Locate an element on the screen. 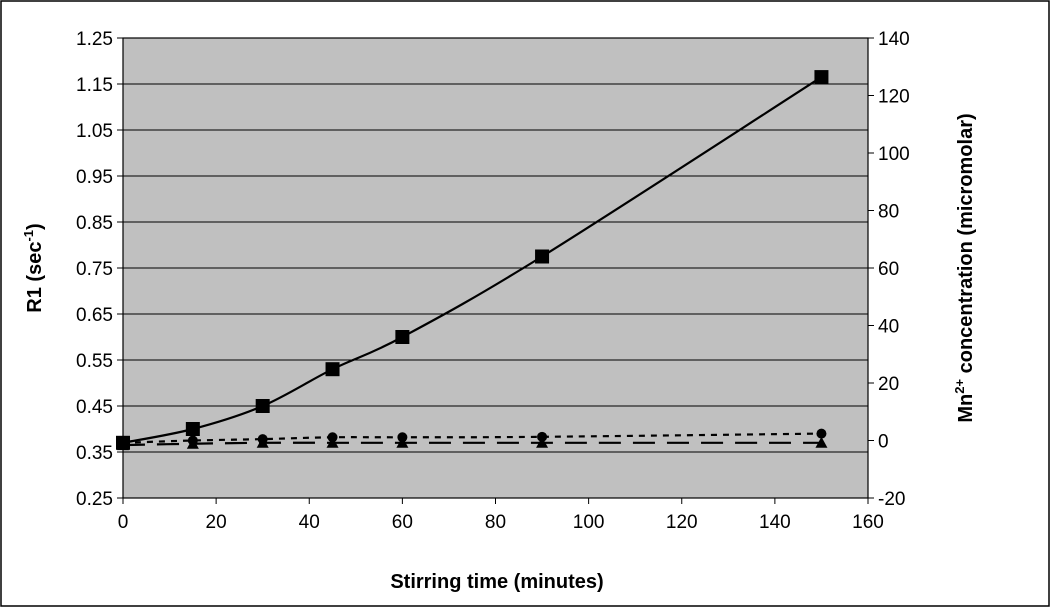  x-tick-label: 160 is located at coordinates (868, 522).